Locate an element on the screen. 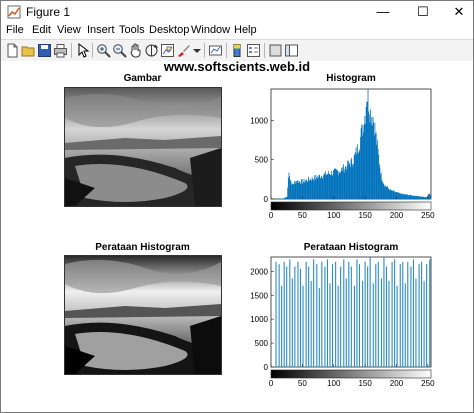 The image size is (474, 413). link-icon is located at coordinates (215, 50).